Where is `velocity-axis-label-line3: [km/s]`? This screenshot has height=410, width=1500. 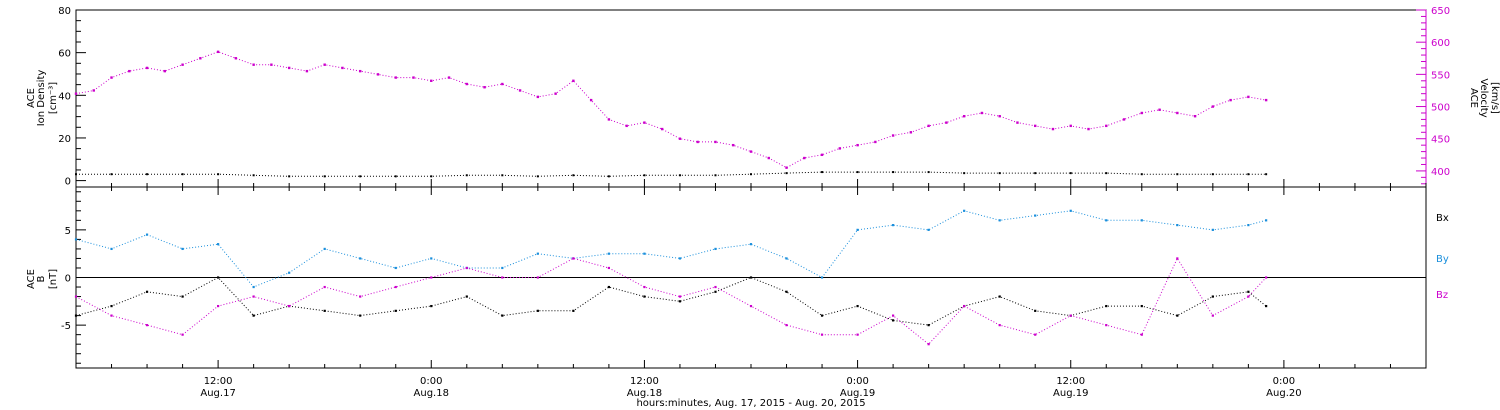
velocity-axis-label-line3: [km/s] is located at coordinates (1494, 98).